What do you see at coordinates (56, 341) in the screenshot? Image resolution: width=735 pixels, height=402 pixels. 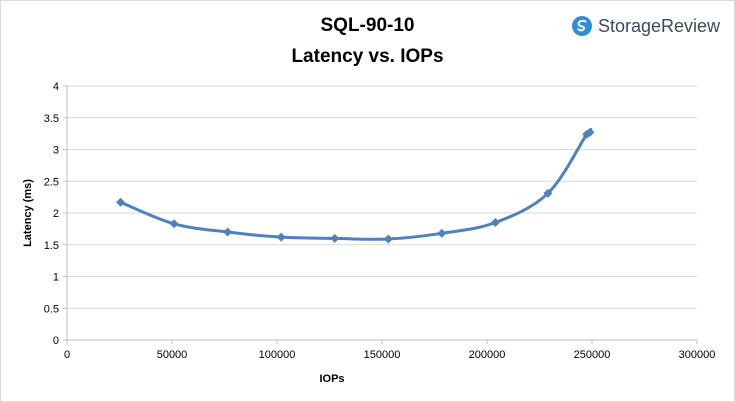 I see `y-tick-label: 0` at bounding box center [56, 341].